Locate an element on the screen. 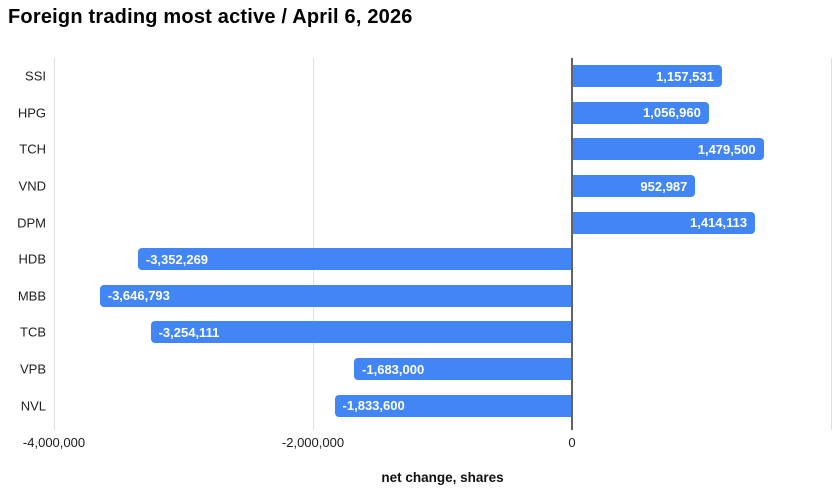 The image size is (840, 498). bar-mbb: -3,646,793 is located at coordinates (335, 295).